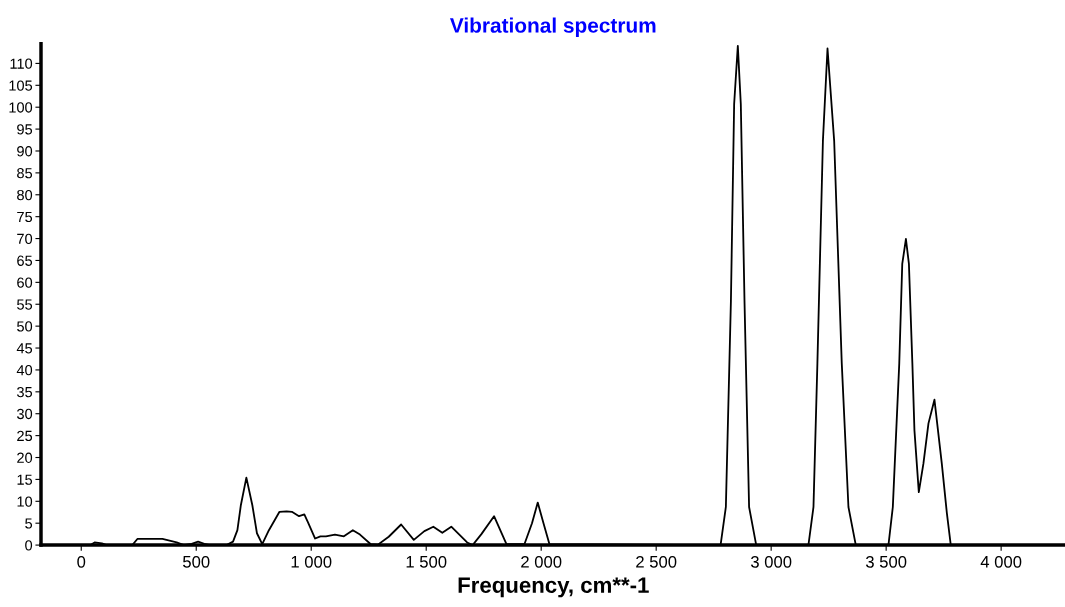  I want to click on y-tick-label: 45, so click(24, 348).